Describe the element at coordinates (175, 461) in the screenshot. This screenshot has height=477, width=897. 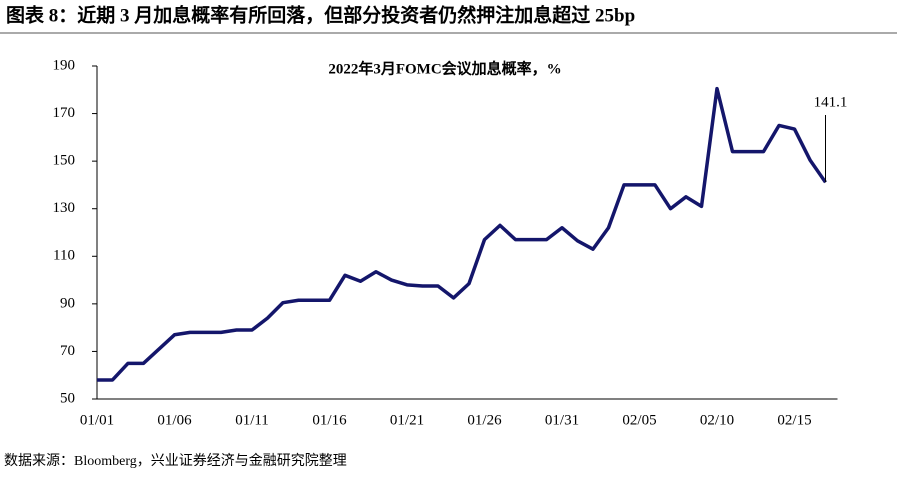
I see `source-note: 数据来源：Bloomberg，兴业证券经济与金融研究院整理` at that location.